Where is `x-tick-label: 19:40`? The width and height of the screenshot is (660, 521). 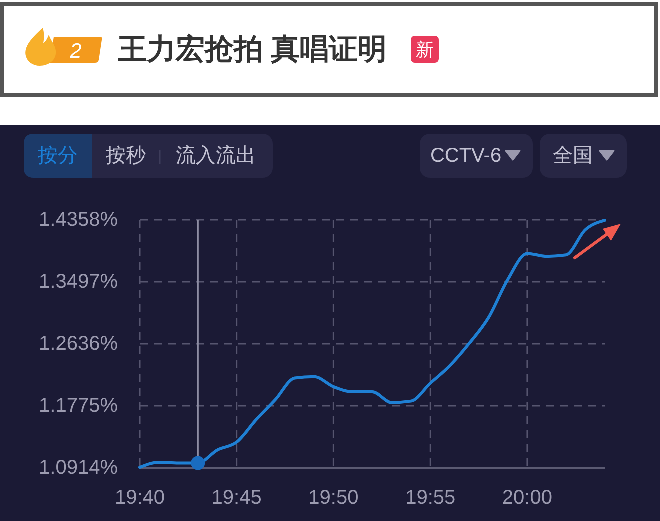 x-tick-label: 19:40 is located at coordinates (140, 498).